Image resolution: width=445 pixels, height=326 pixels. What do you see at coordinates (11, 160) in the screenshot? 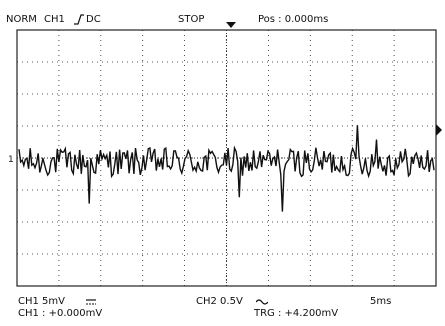
I see `ch1-ground-marker: 1` at bounding box center [11, 160].